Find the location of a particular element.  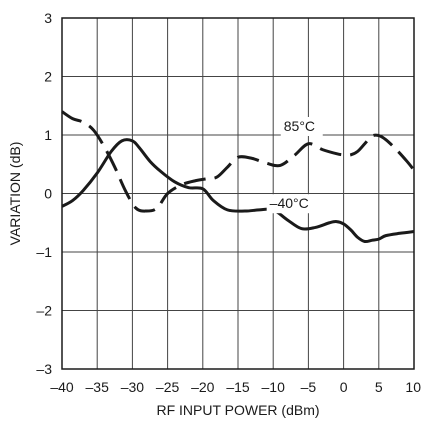

x-tick-label: –15 is located at coordinates (238, 387).